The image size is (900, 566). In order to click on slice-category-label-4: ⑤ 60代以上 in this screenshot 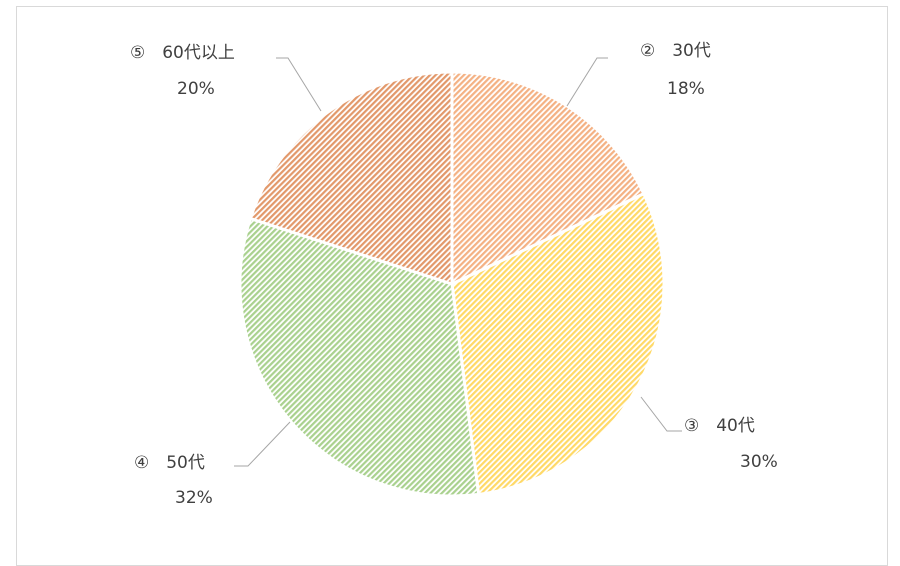, I will do `click(182, 53)`.